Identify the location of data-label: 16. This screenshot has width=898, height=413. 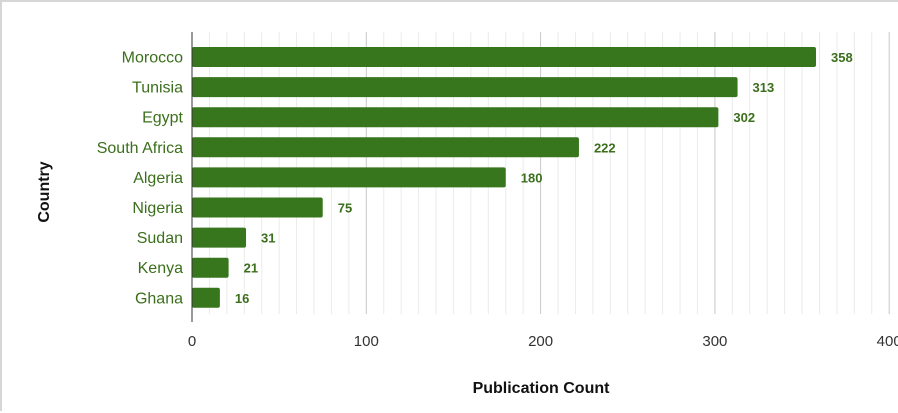
(242, 298).